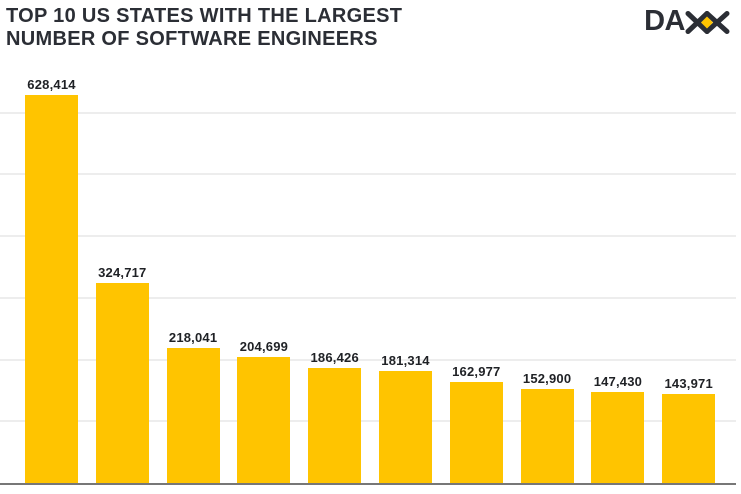  I want to click on bar-value-label: 218,041, so click(193, 338).